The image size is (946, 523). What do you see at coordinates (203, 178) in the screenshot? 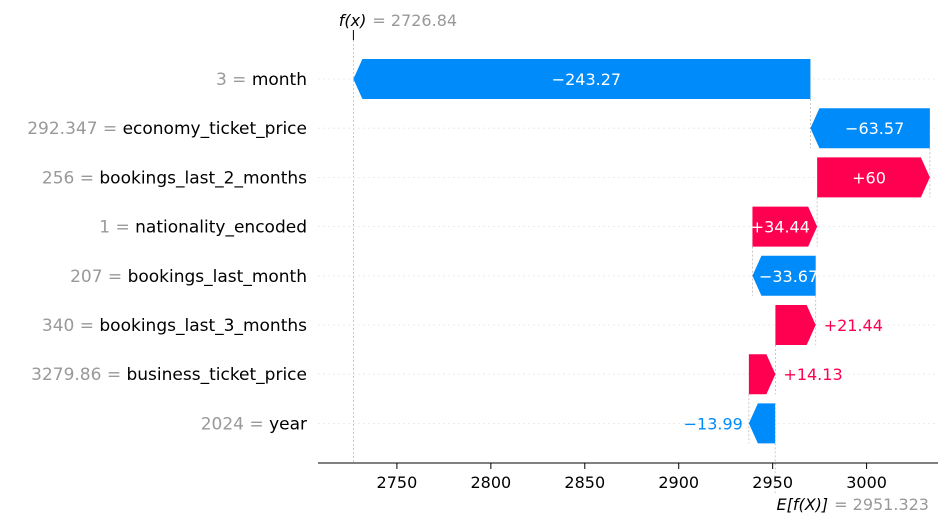
I see `feature-name: bookings_last_2_months` at bounding box center [203, 178].